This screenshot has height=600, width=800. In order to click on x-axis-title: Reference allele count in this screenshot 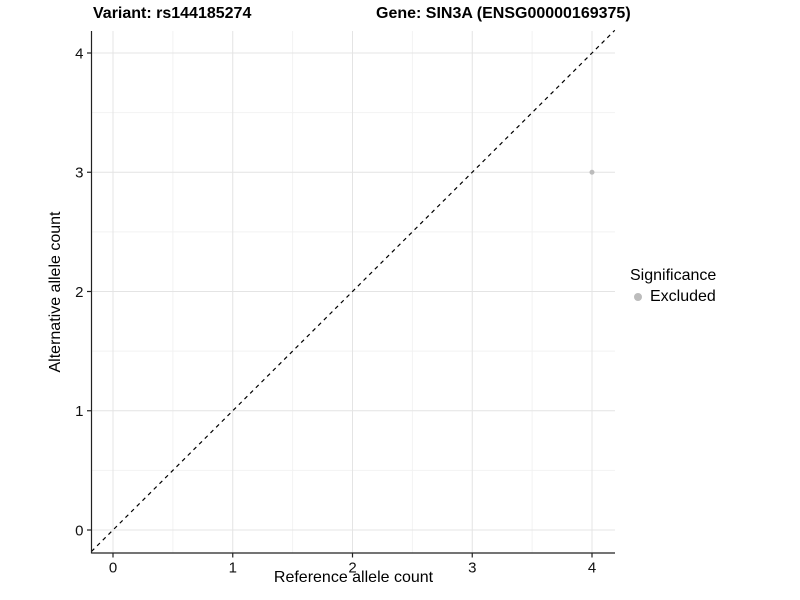, I will do `click(353, 577)`.